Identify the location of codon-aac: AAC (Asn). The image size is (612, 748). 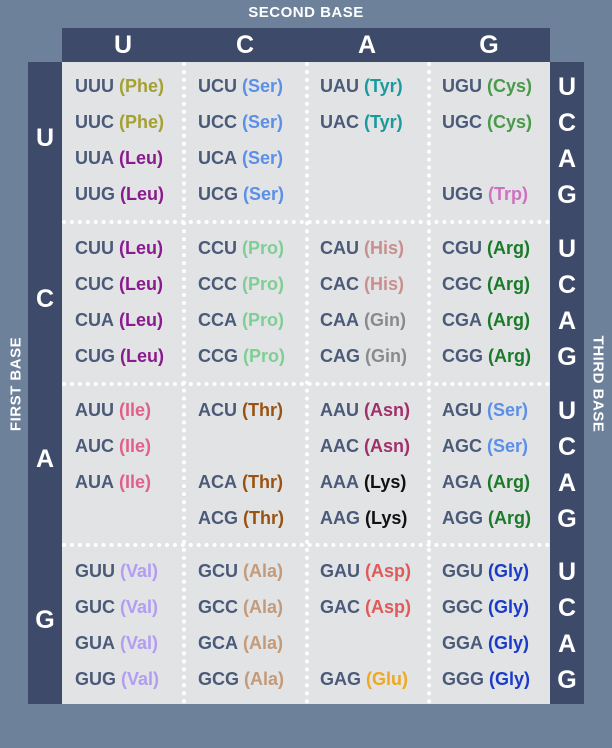
(365, 446).